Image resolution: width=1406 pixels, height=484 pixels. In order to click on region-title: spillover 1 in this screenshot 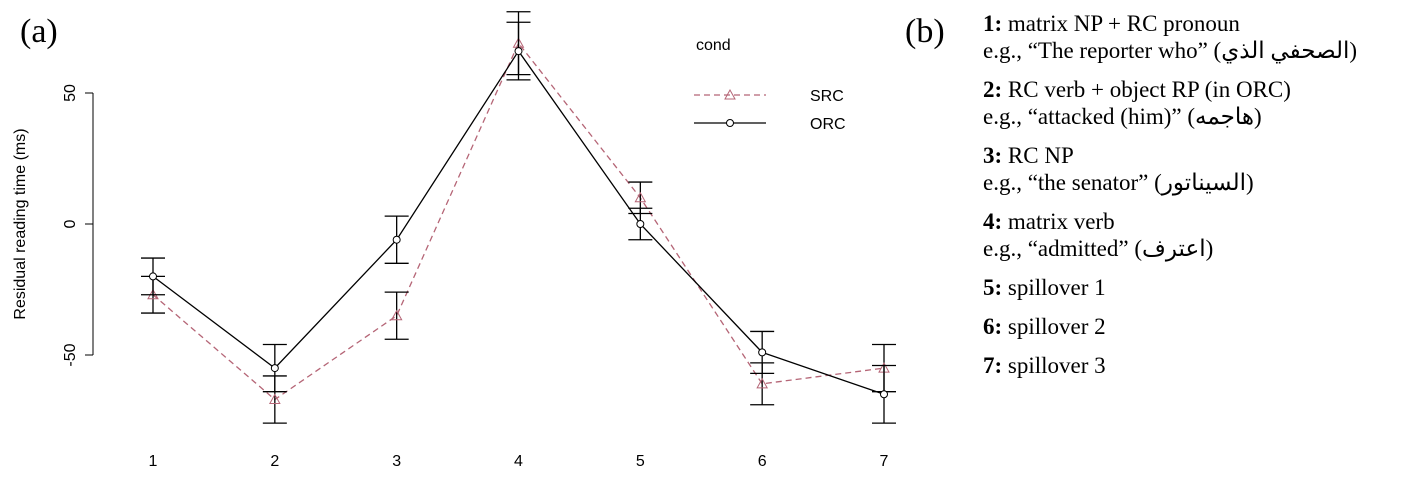, I will do `click(1054, 287)`.